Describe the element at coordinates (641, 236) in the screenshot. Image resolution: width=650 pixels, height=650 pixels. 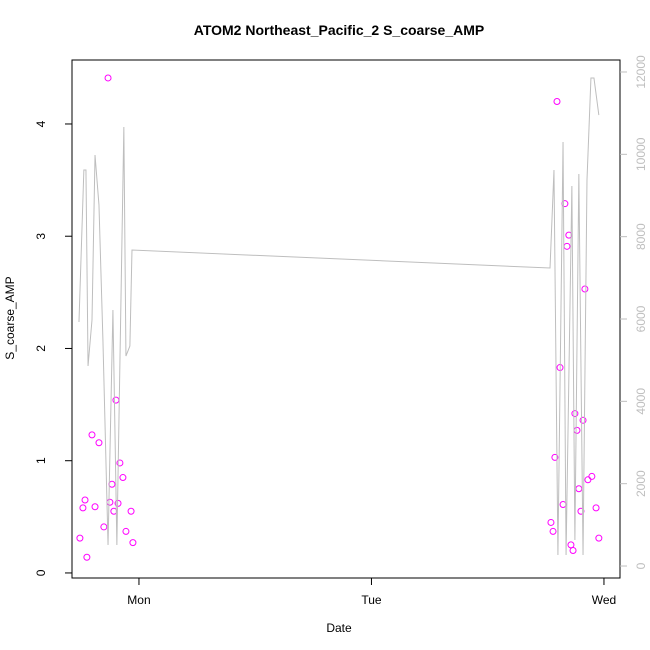
I see `y2-tick-label: 8000` at that location.